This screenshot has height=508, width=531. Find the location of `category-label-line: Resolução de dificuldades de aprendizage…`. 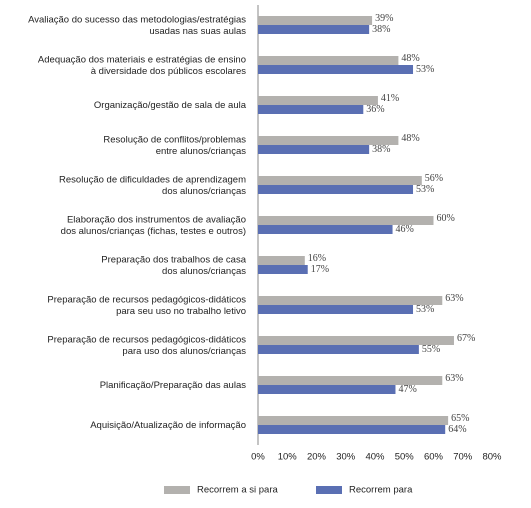

category-label-line: Resolução de dificuldades de aprendizage… is located at coordinates (152, 179).